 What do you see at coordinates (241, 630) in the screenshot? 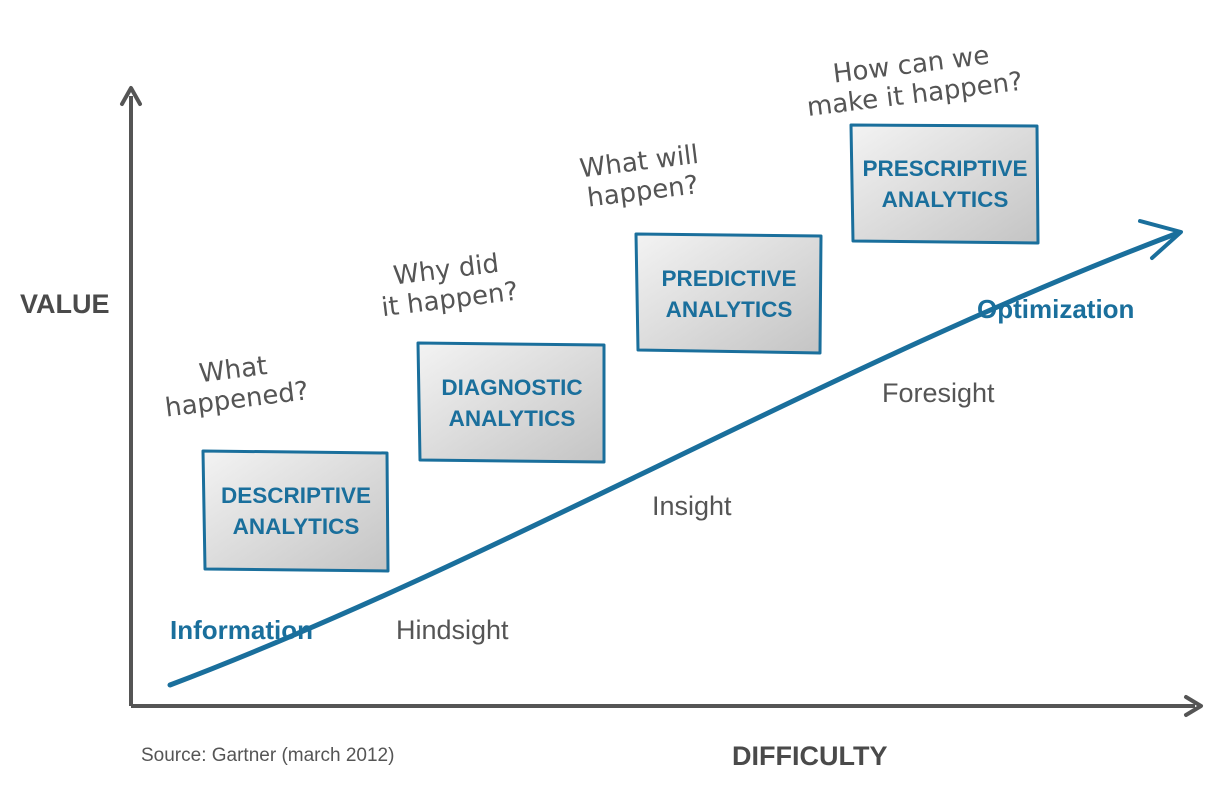
I see `trend-start-label: Information` at bounding box center [241, 630].